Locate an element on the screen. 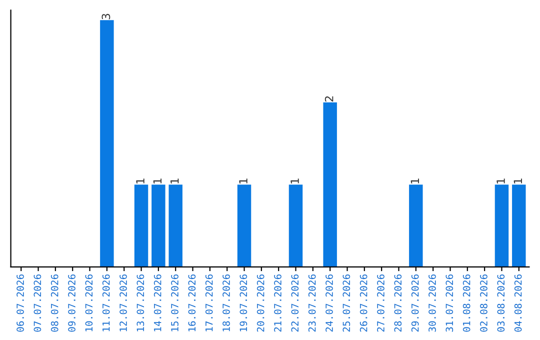  x-tick-label: 03.08.2026 is located at coordinates (501, 303).